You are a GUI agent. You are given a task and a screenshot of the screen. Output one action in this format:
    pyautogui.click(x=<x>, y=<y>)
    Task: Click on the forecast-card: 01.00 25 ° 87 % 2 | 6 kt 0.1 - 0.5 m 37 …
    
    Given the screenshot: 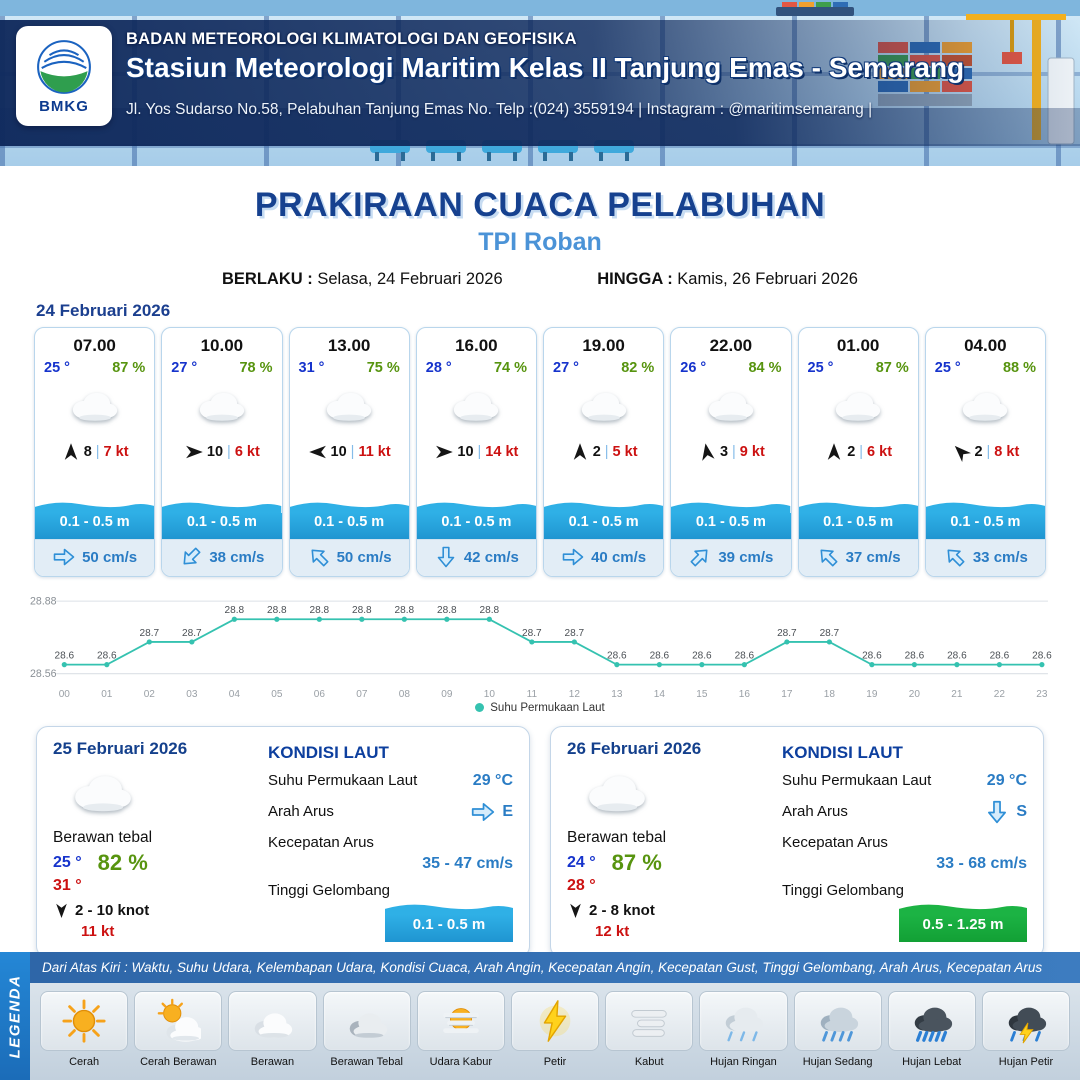 What is the action you would take?
    pyautogui.click(x=858, y=452)
    